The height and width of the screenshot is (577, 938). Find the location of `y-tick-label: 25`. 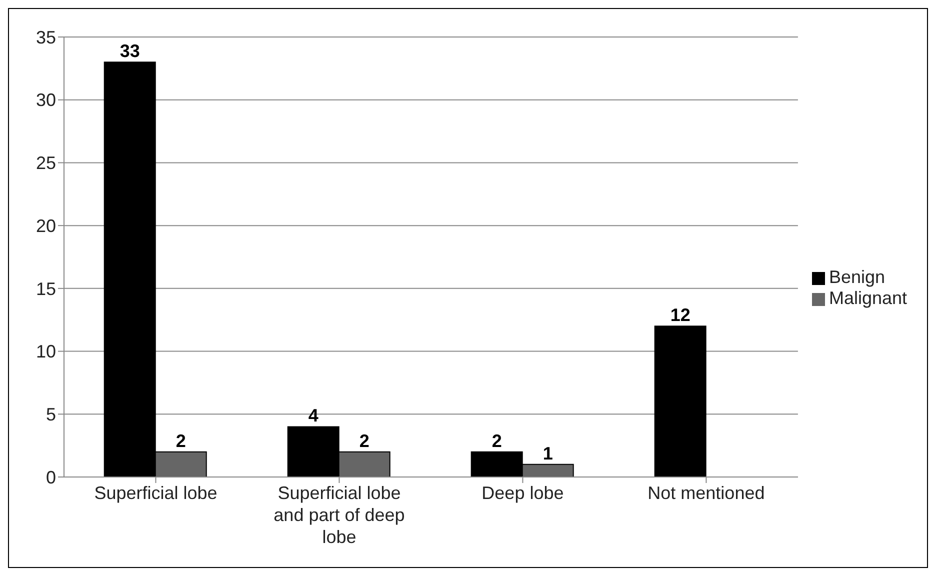

y-tick-label: 25 is located at coordinates (46, 163).